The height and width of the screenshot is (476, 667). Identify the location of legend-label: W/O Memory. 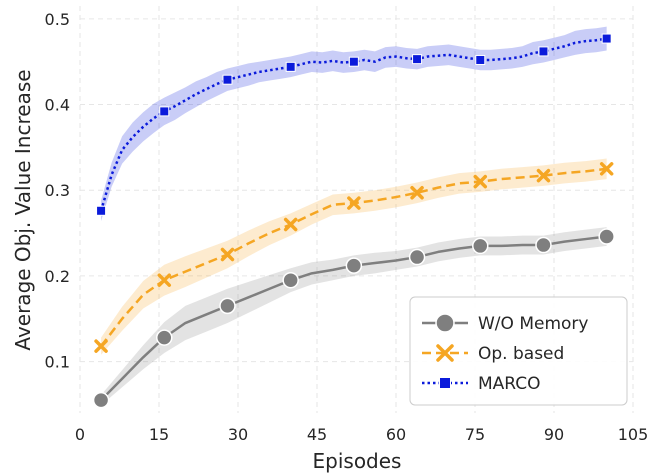
(533, 324).